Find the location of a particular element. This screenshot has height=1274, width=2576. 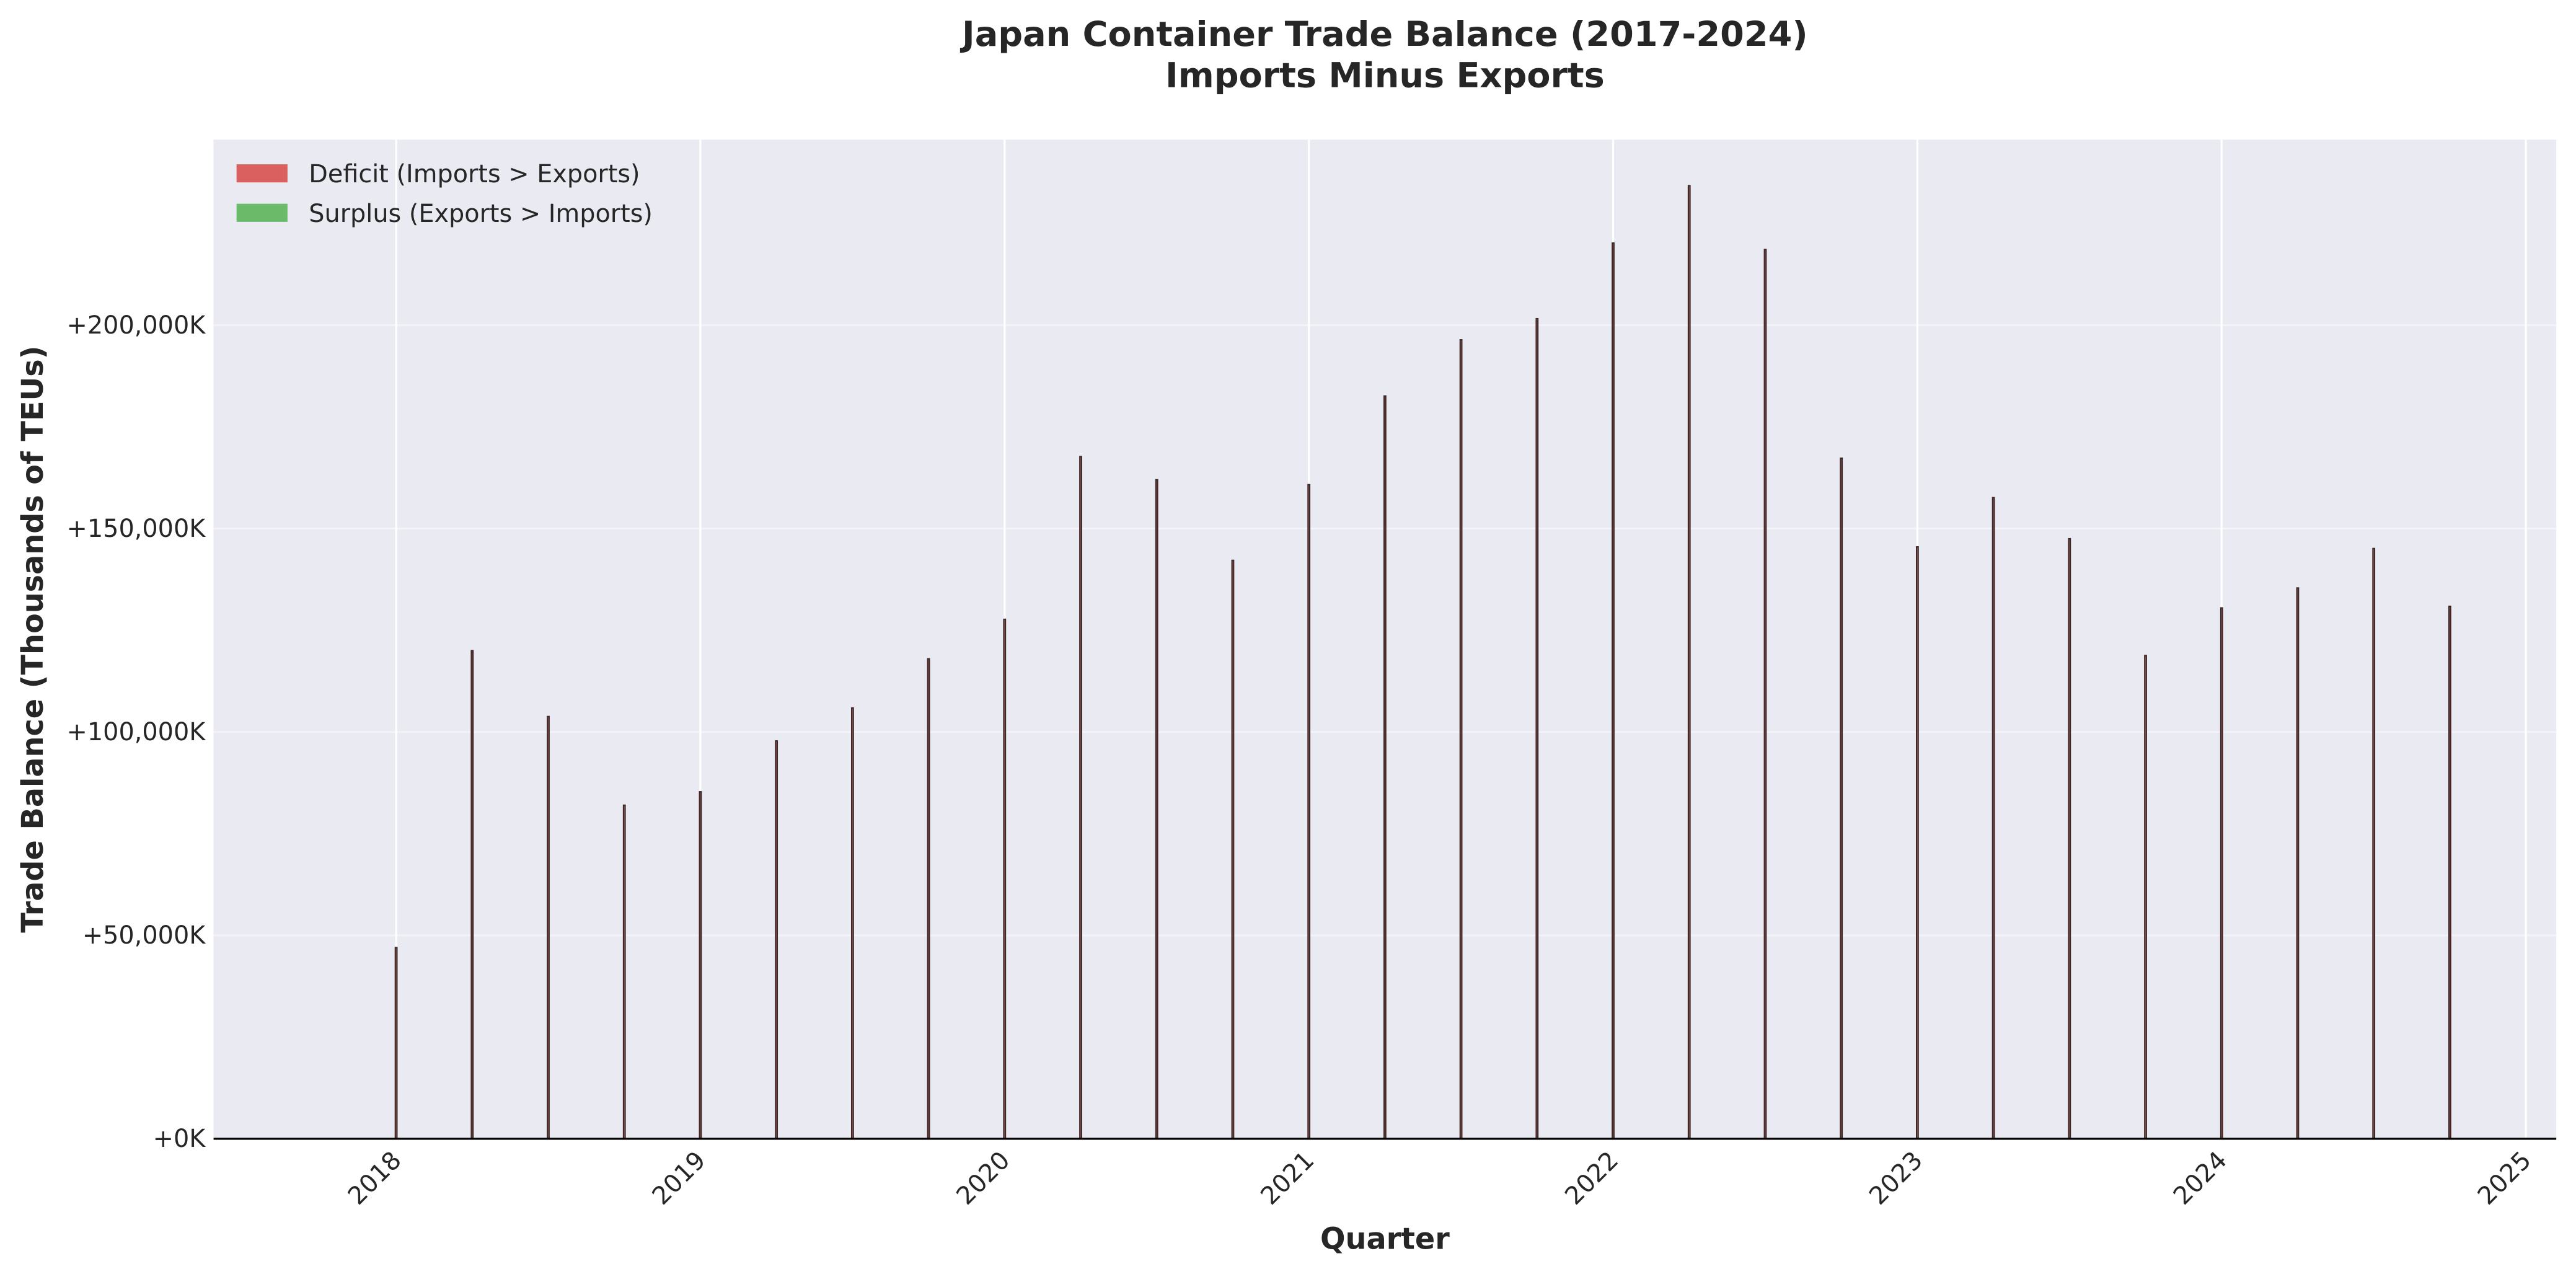

x-tick-label: 2025 is located at coordinates (2504, 1179).